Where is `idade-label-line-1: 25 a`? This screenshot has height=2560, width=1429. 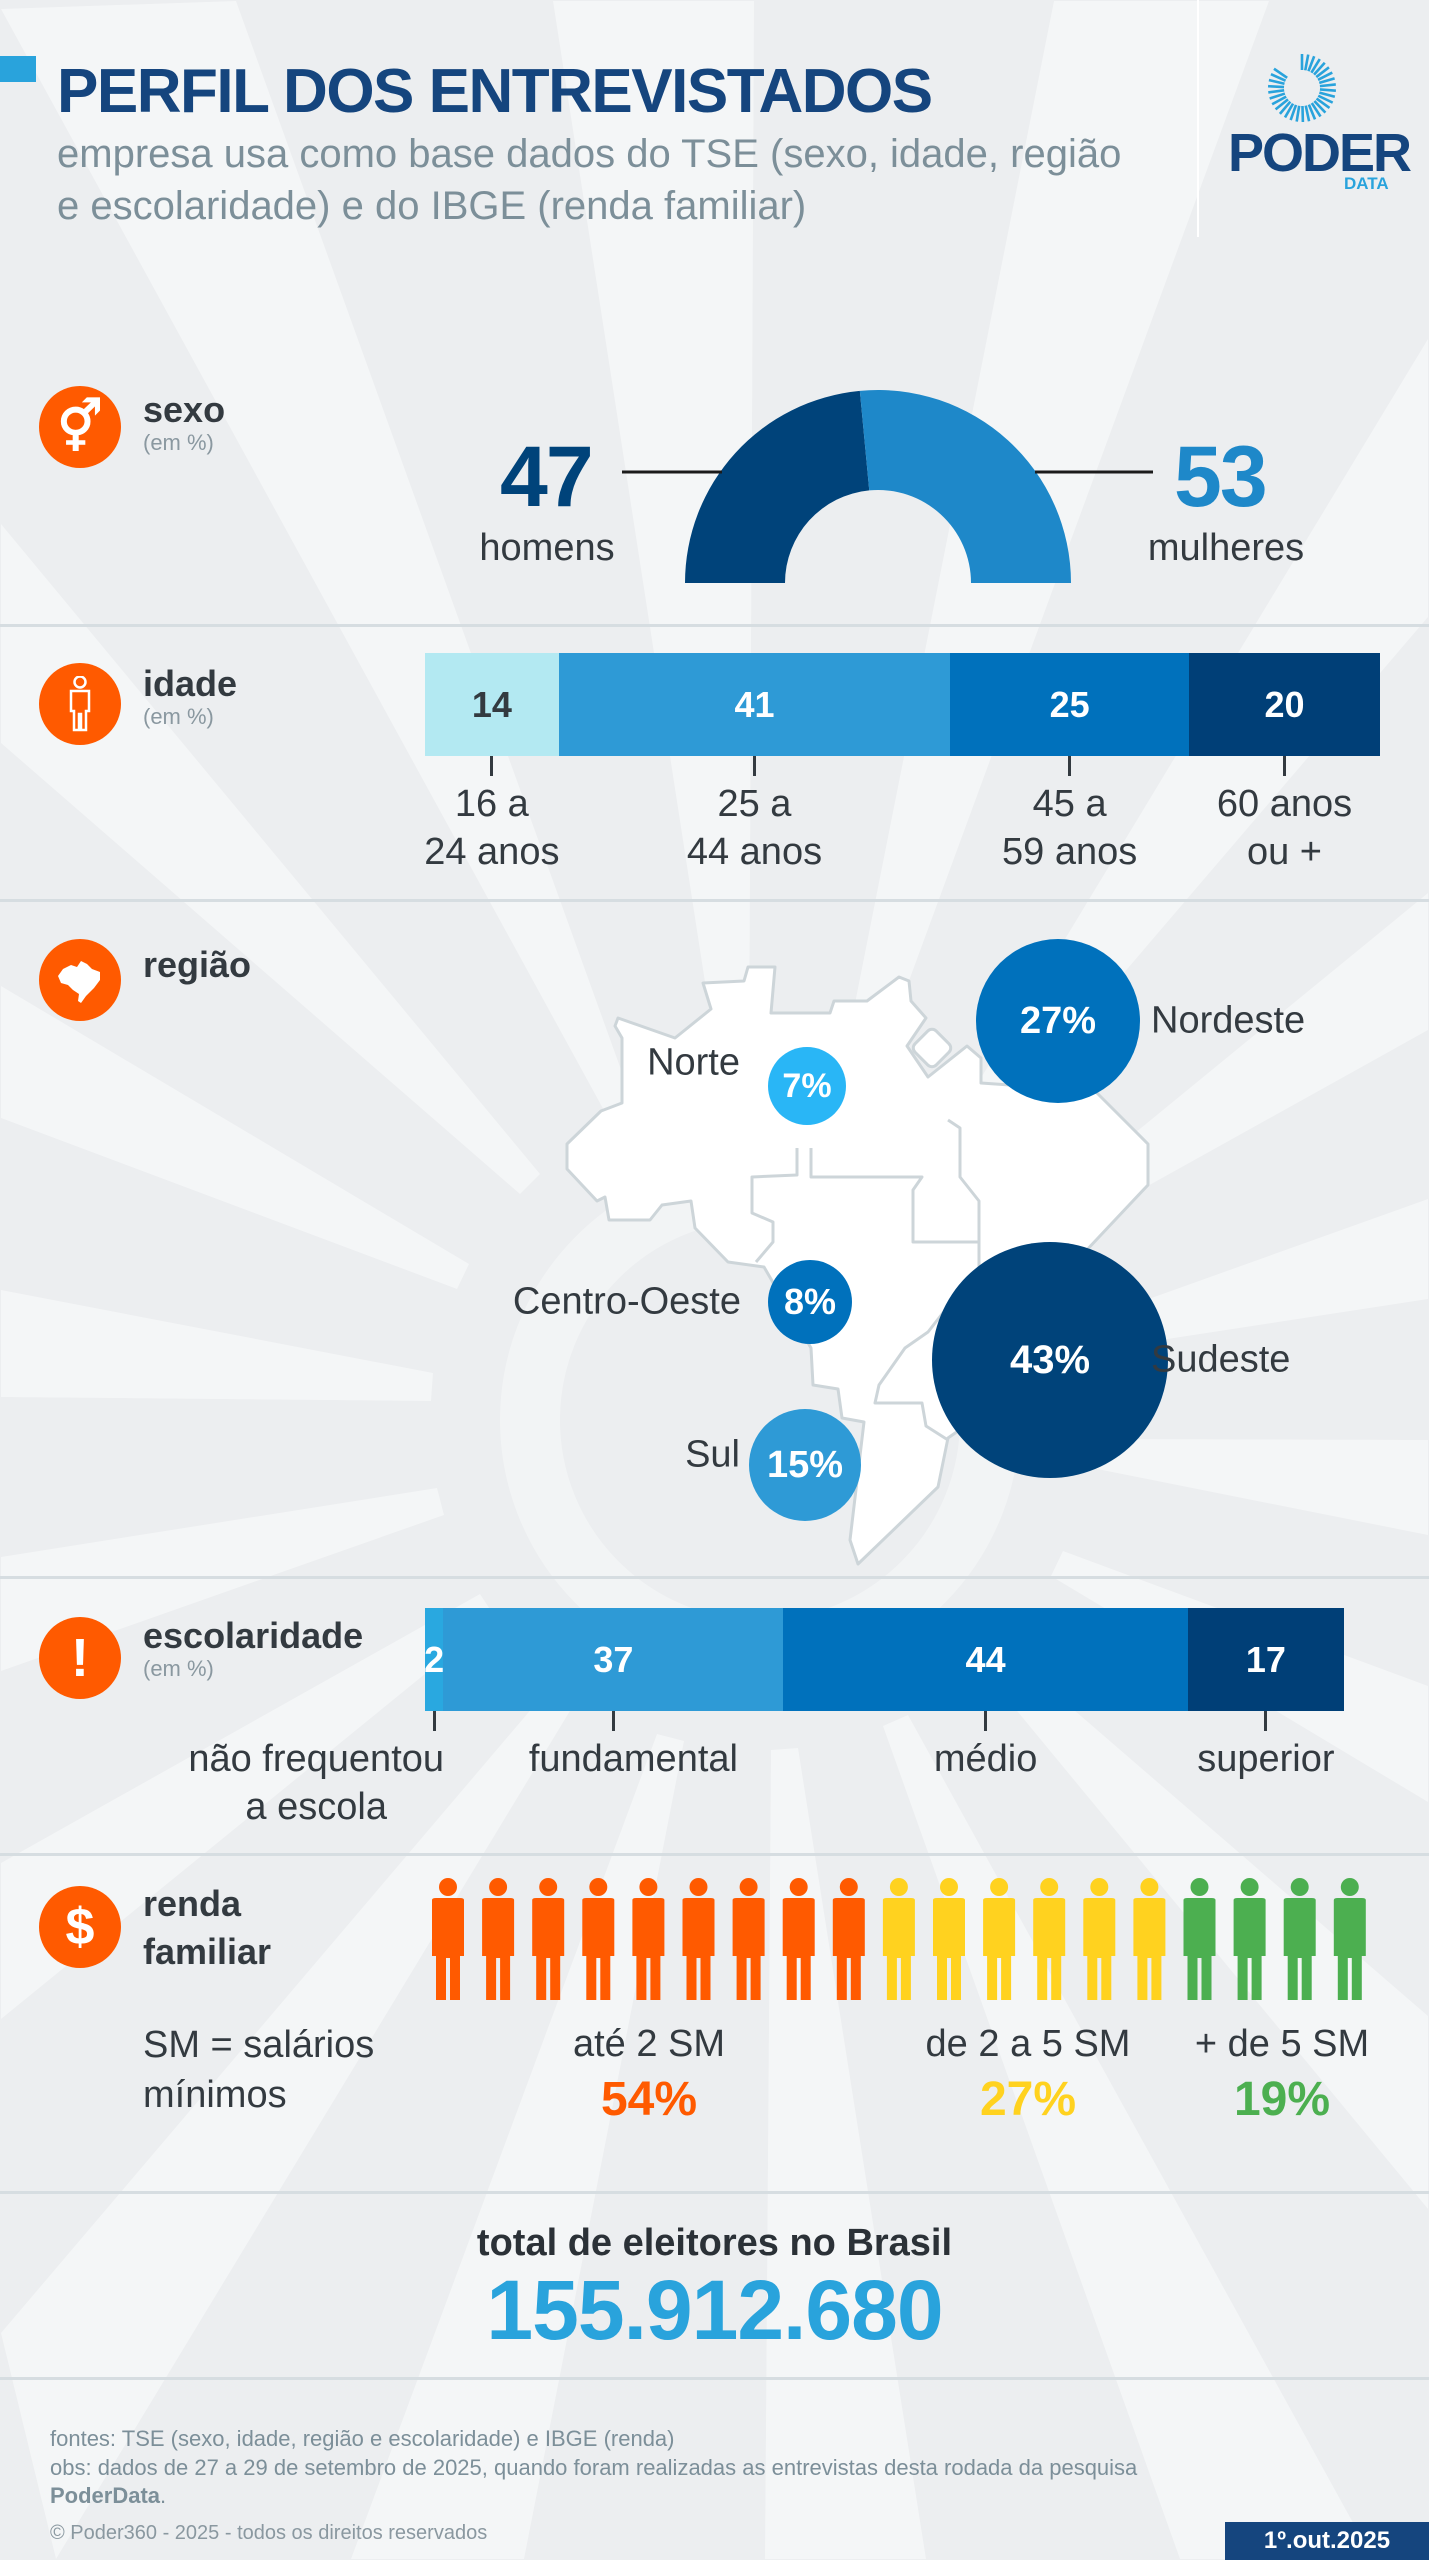 idade-label-line-1: 25 a is located at coordinates (754, 804).